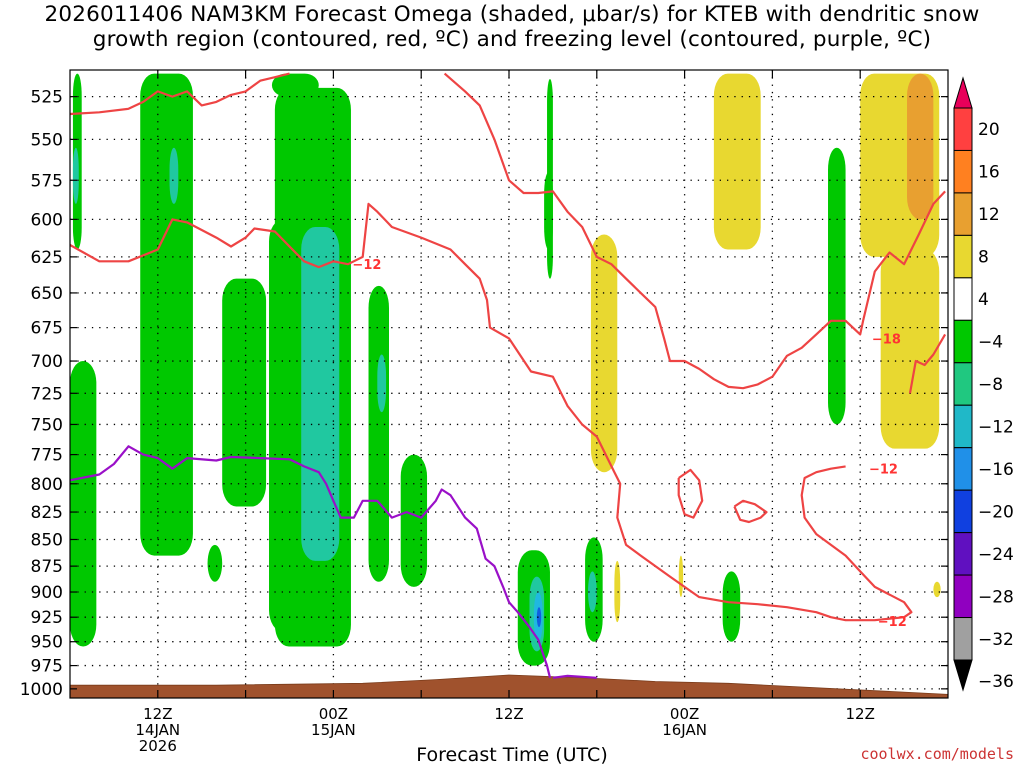  What do you see at coordinates (157, 730) in the screenshot?
I see `x-tick-label: 14JAN` at bounding box center [157, 730].